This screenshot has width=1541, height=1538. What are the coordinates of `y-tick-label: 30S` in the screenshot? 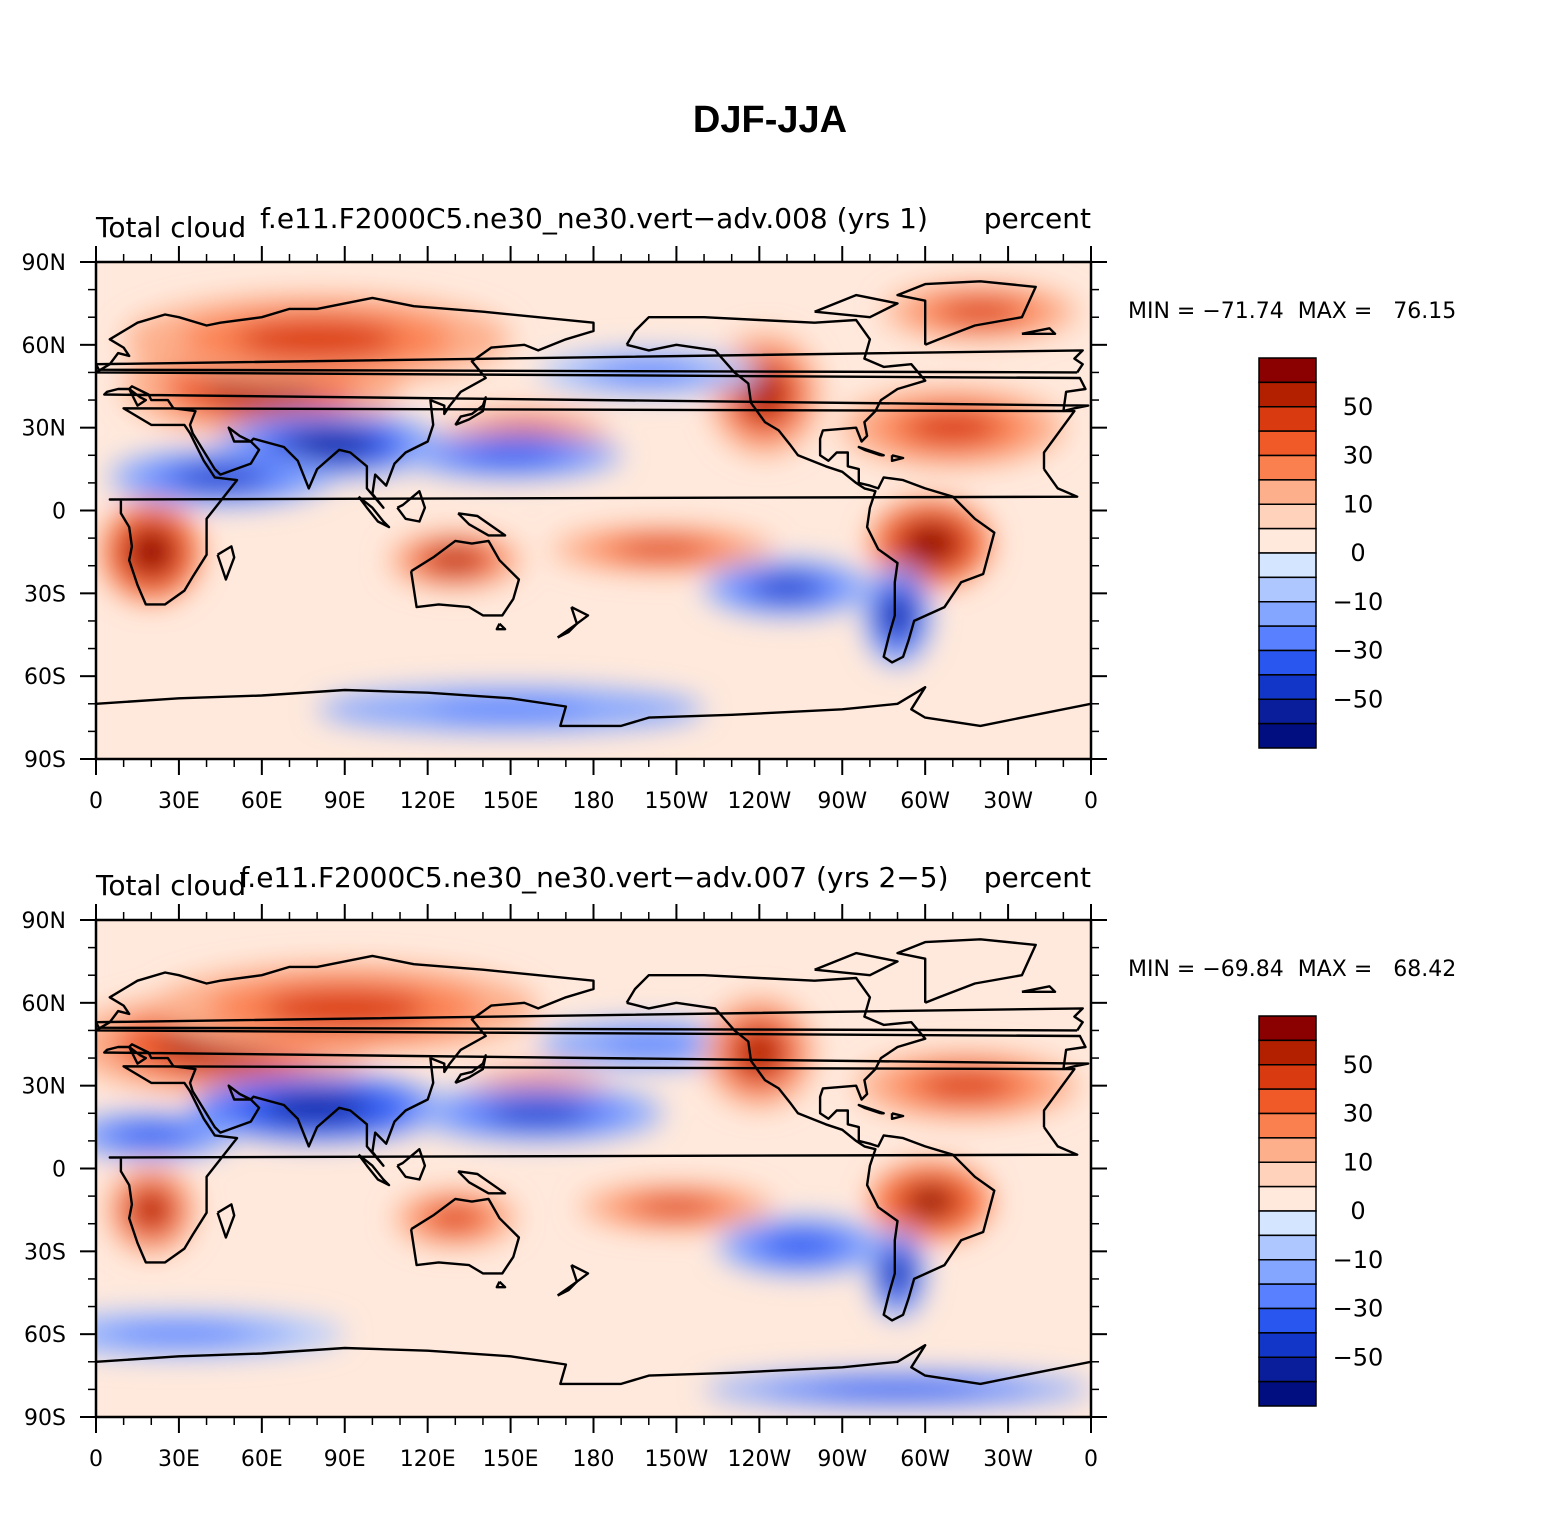 It's located at (45, 1252).